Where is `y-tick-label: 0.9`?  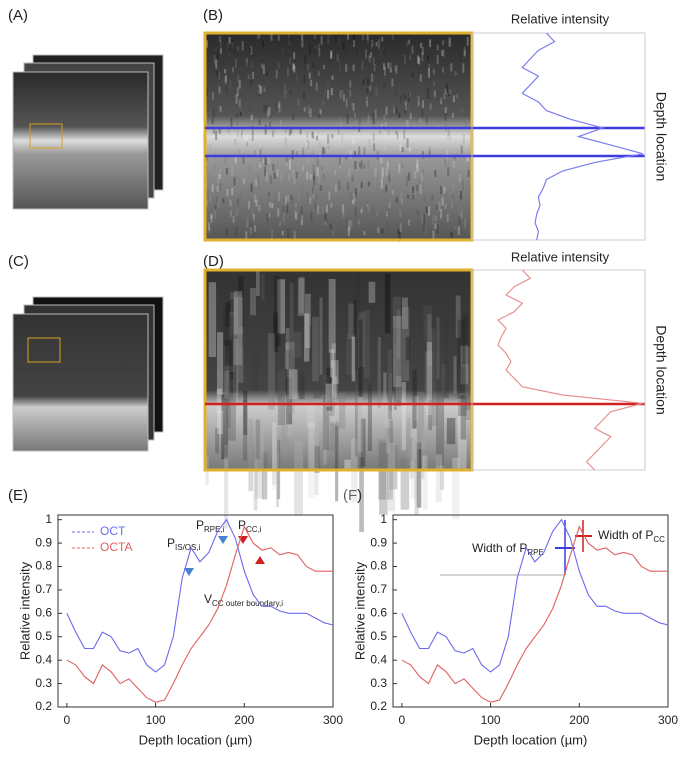 y-tick-label: 0.9 is located at coordinates (43, 542).